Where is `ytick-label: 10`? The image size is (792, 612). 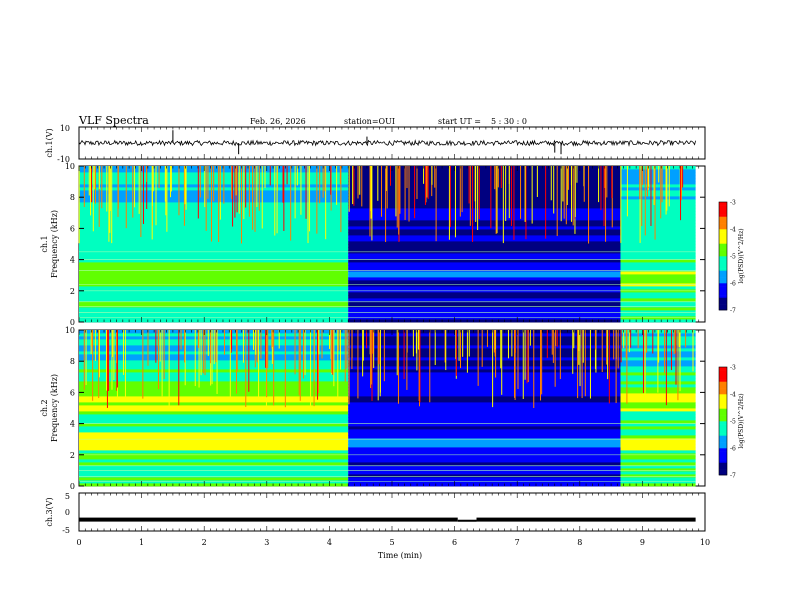 ytick-label: 10 is located at coordinates (70, 330).